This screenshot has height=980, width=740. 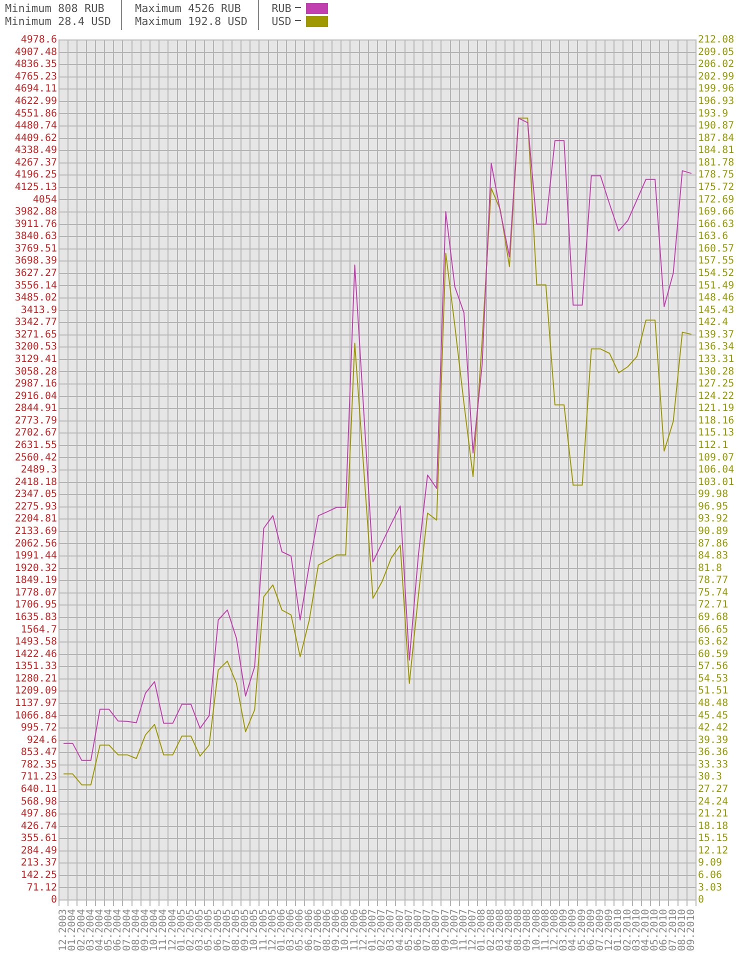 What do you see at coordinates (716, 334) in the screenshot?
I see `y2-tick-label: 139.37` at bounding box center [716, 334].